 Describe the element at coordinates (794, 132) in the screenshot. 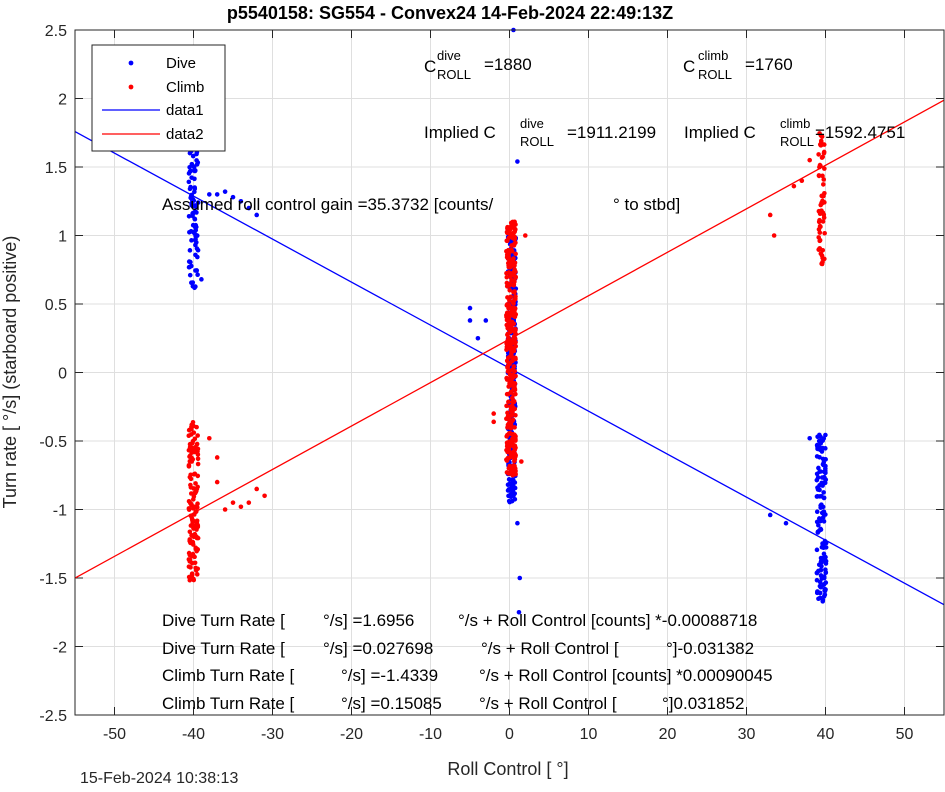

I see `implied-climb-annotation: Implied C climb ROLL =1592.4751` at that location.